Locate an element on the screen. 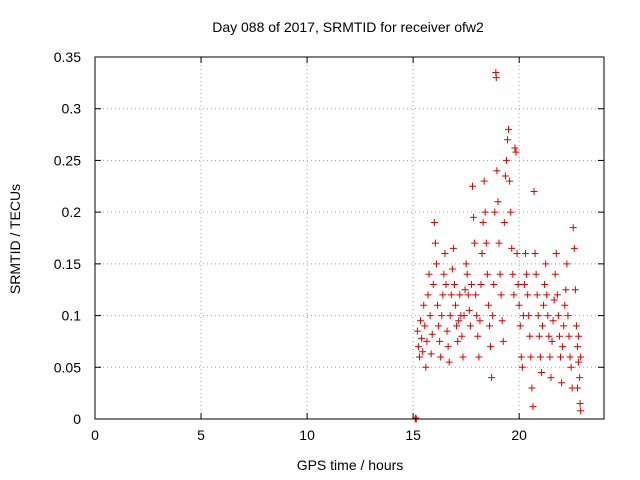  y-tick-label: 0 is located at coordinates (77, 419).